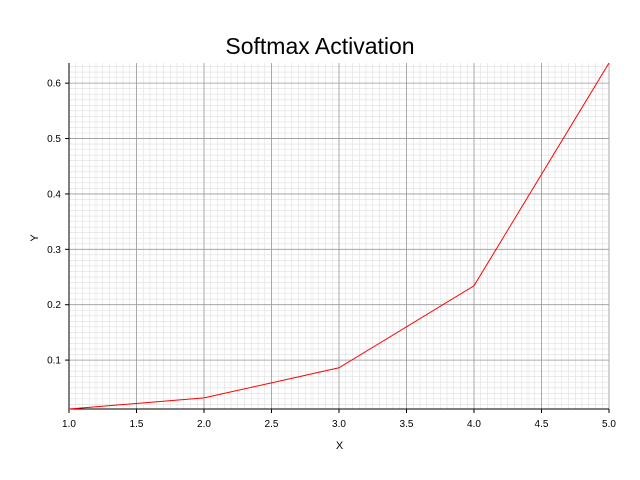 The width and height of the screenshot is (640, 480). I want to click on x-axis-ticks: 1.0 1.5 2.0 2.5 3.0 3.5 4.0 4.5 5.0, so click(339, 419).